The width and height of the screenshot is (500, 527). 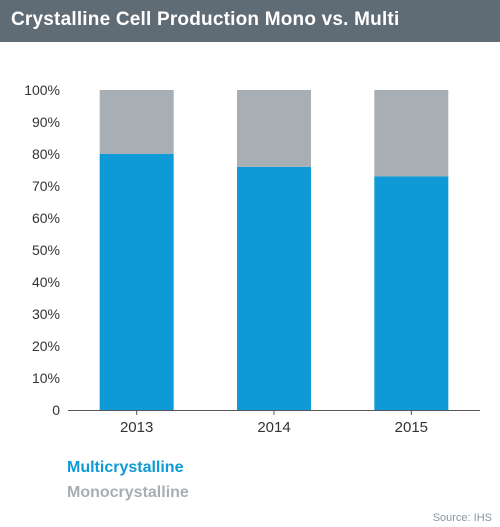 I want to click on bar-multicrystalline-2013, so click(x=136, y=282).